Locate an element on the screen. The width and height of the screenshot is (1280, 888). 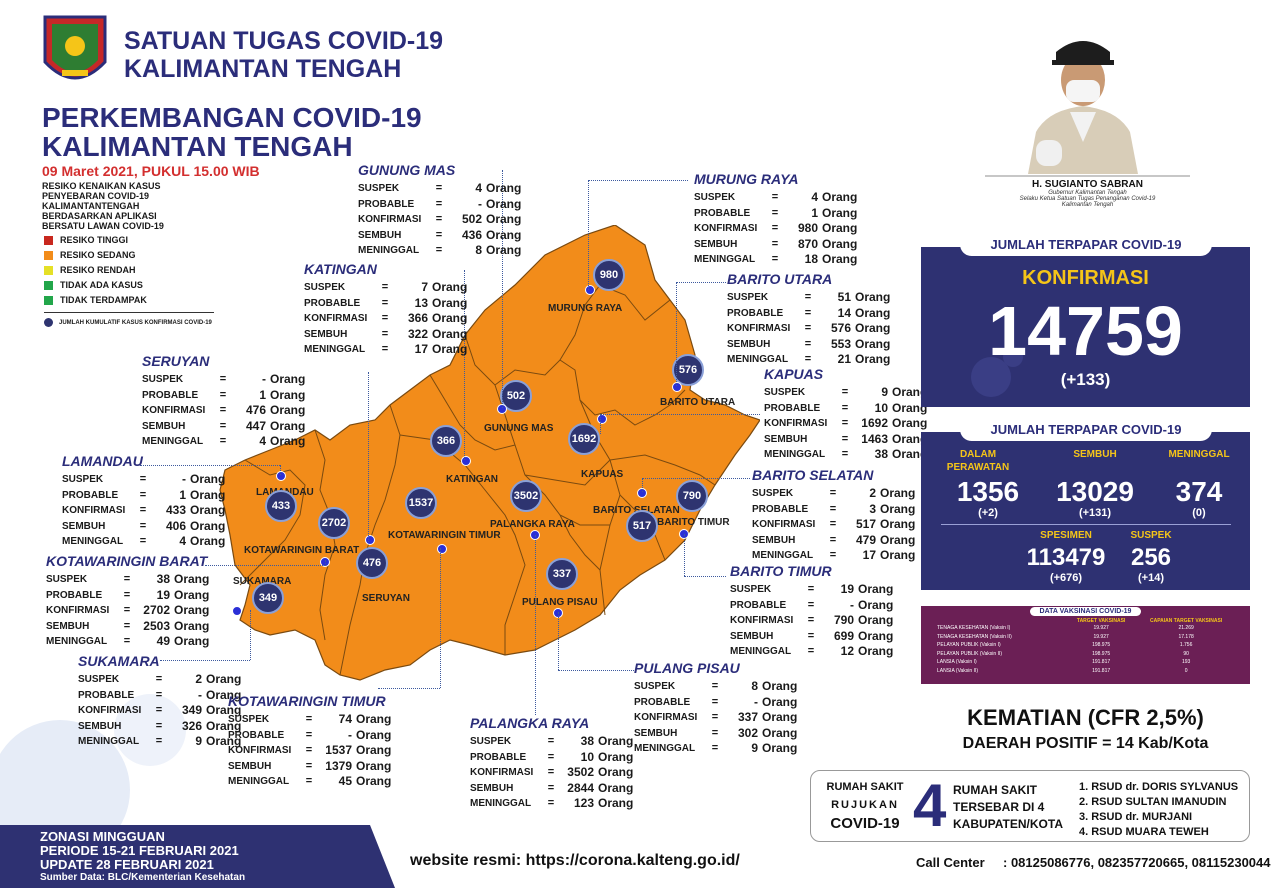
legend-divider is located at coordinates (129, 312).